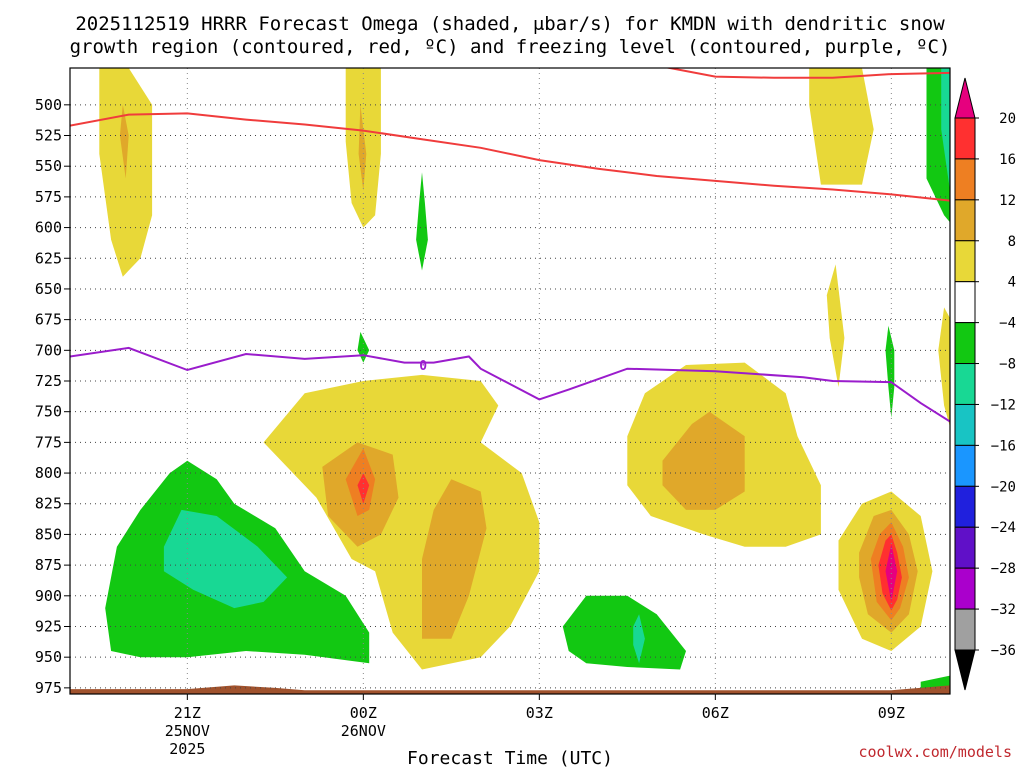  What do you see at coordinates (1007, 119) in the screenshot?
I see `colorbar-label: 20` at bounding box center [1007, 119].